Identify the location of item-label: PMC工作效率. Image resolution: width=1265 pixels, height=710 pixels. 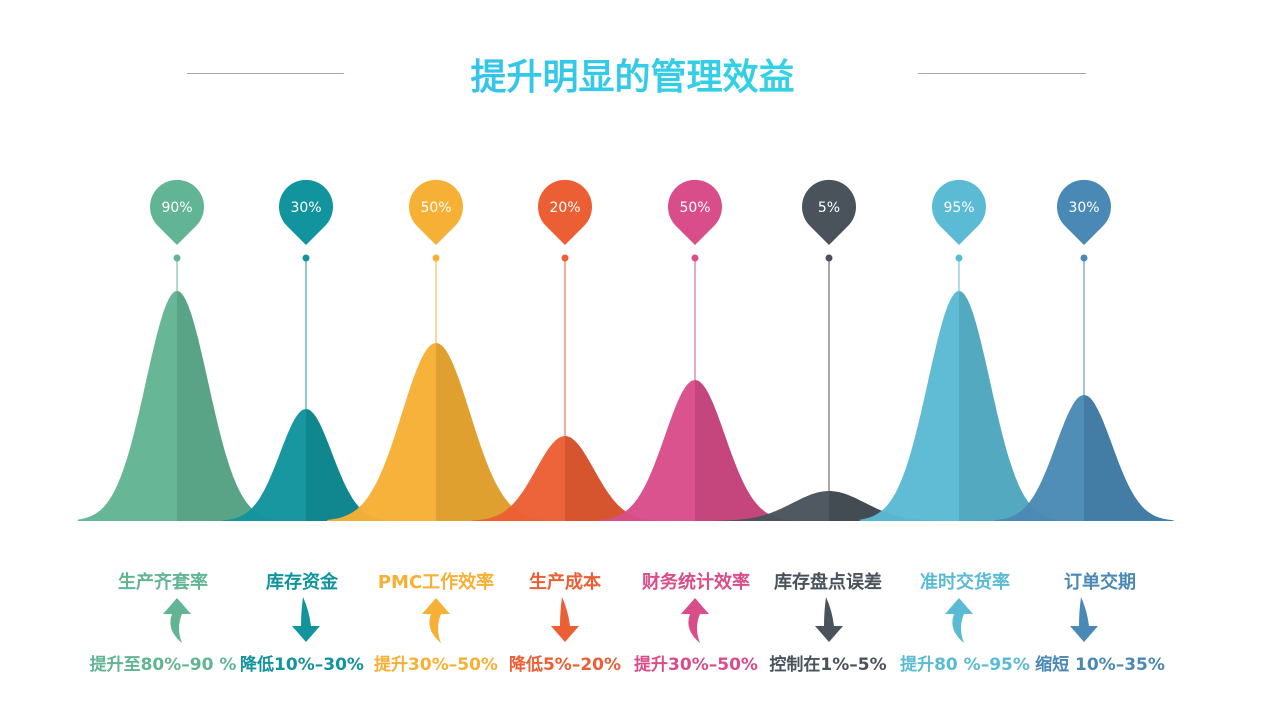
(436, 582).